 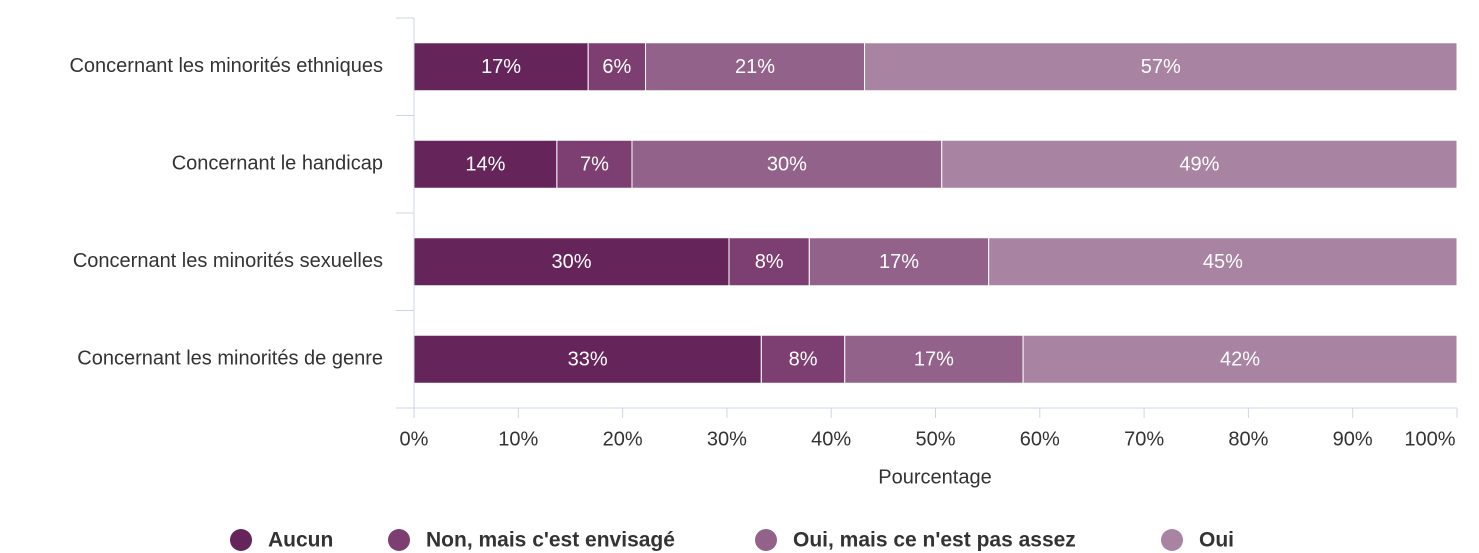 What do you see at coordinates (230, 359) in the screenshot?
I see `y-tick-label: Concernant les minorités de genre` at bounding box center [230, 359].